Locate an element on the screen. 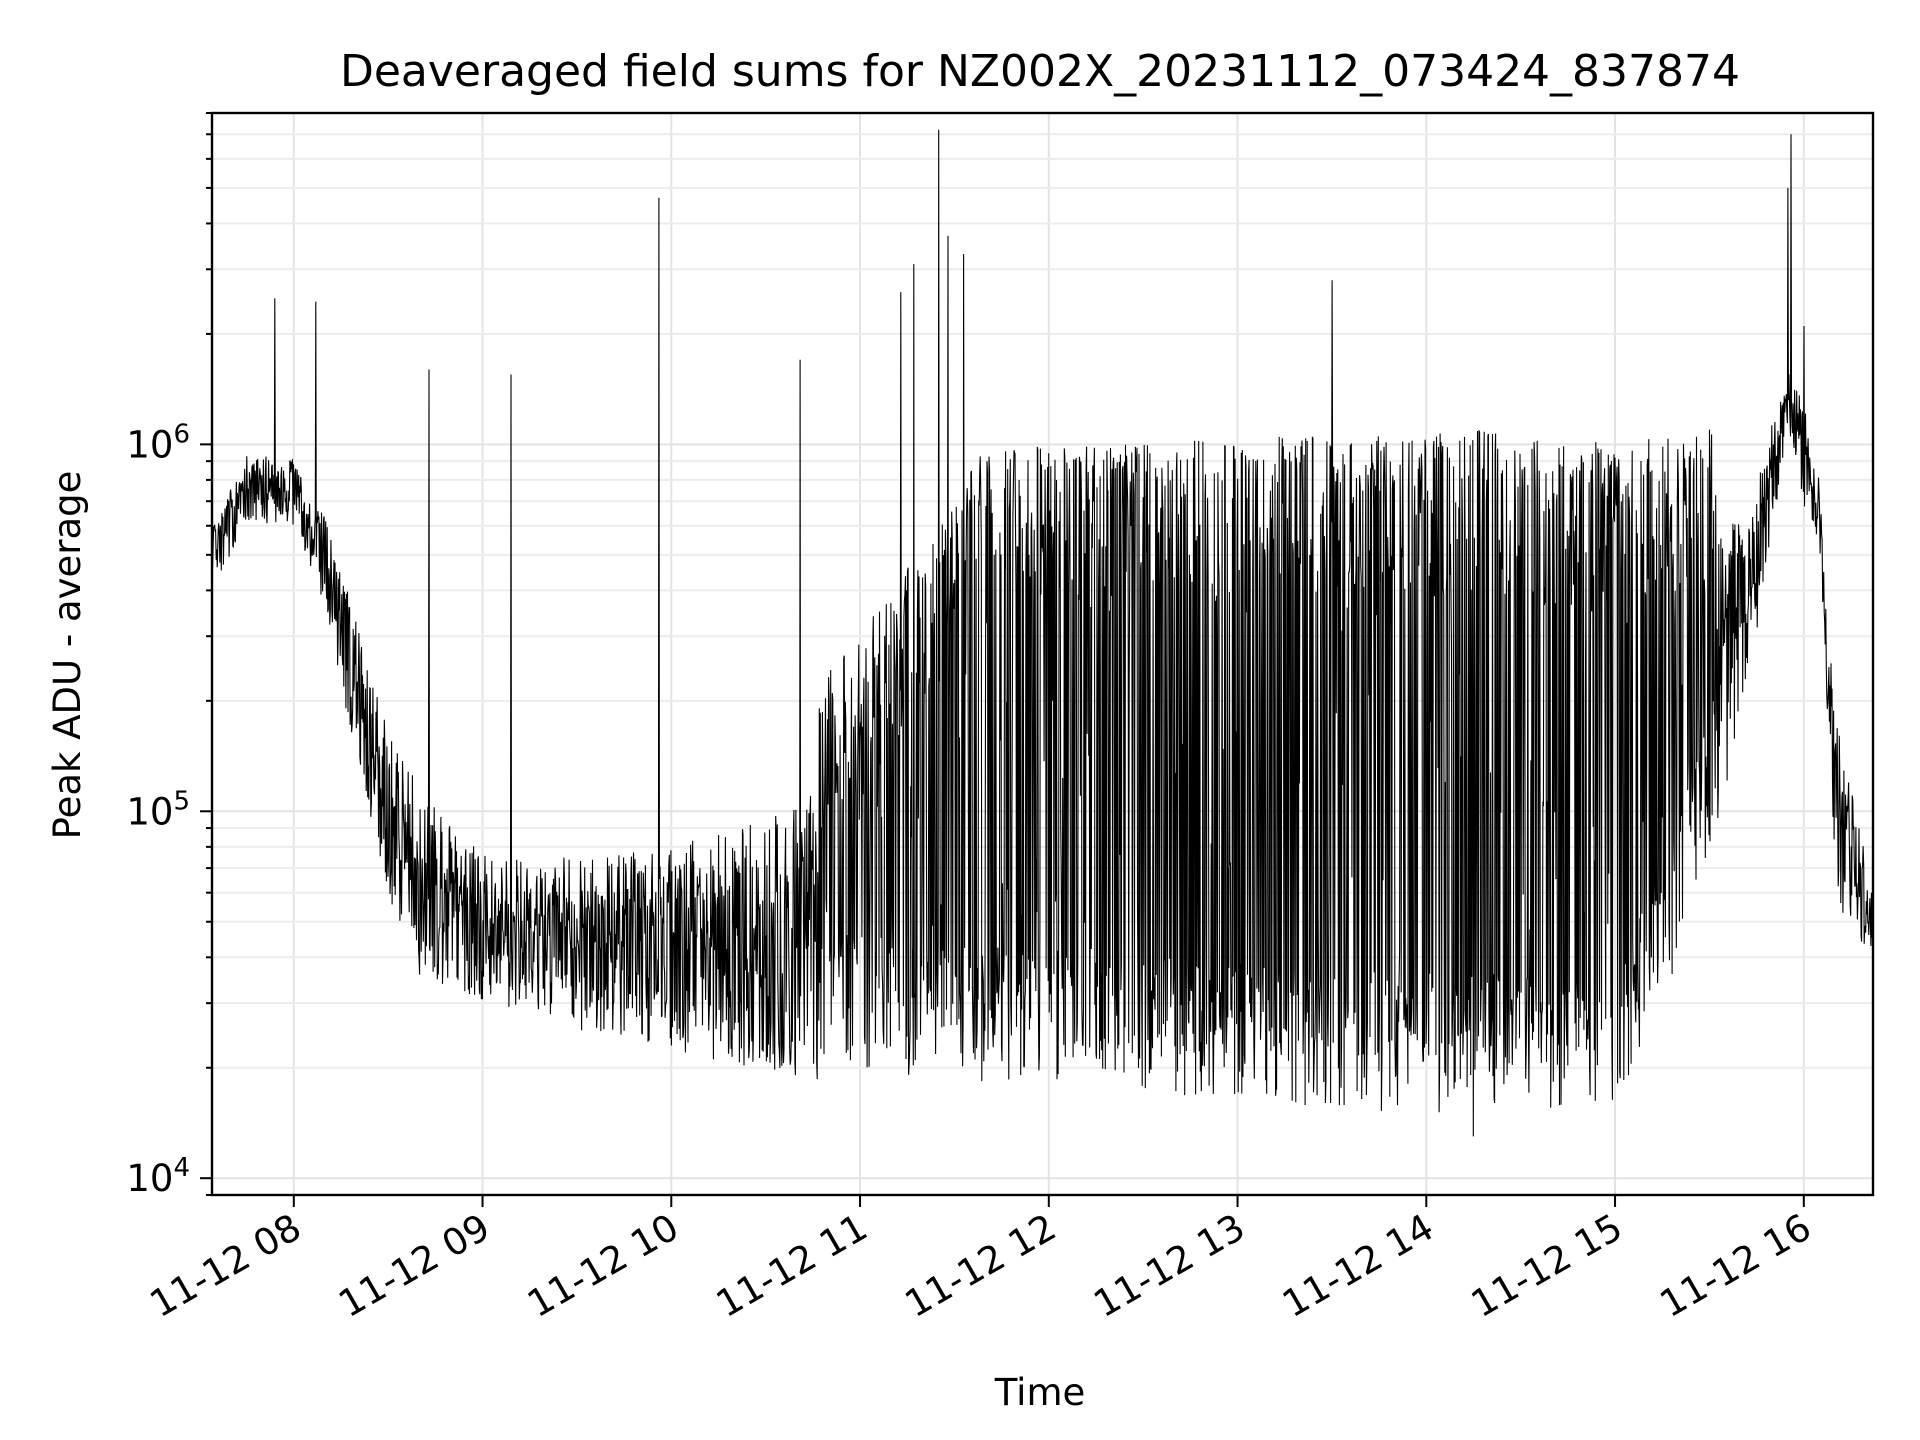 The width and height of the screenshot is (1920, 1440). x-tick-label: 11-12 10 is located at coordinates (603, 1266).